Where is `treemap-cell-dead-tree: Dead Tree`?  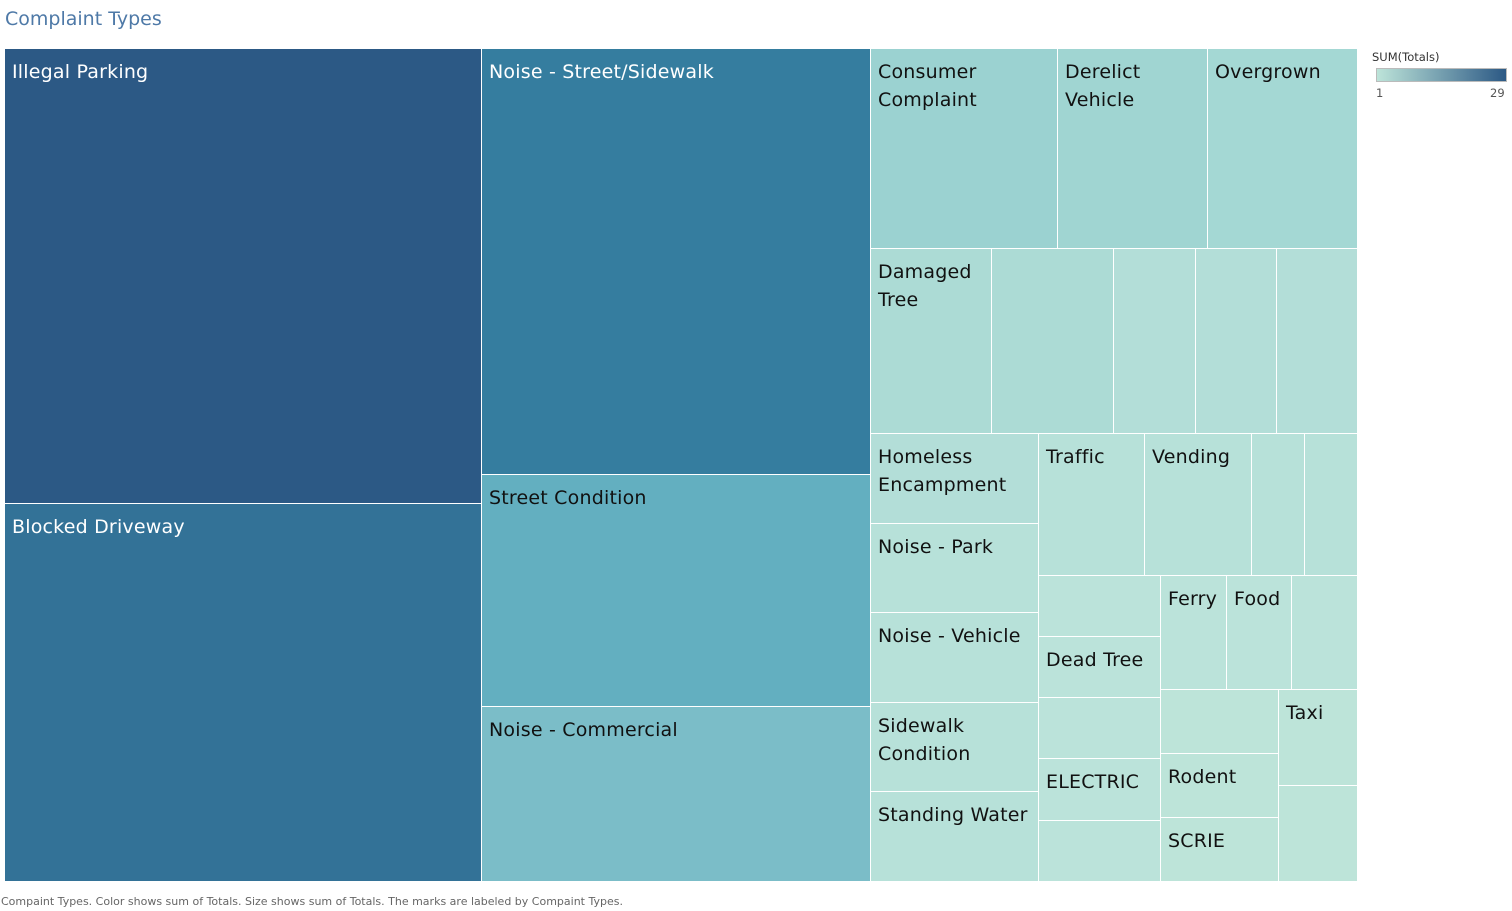 treemap-cell-dead-tree: Dead Tree is located at coordinates (1100, 667).